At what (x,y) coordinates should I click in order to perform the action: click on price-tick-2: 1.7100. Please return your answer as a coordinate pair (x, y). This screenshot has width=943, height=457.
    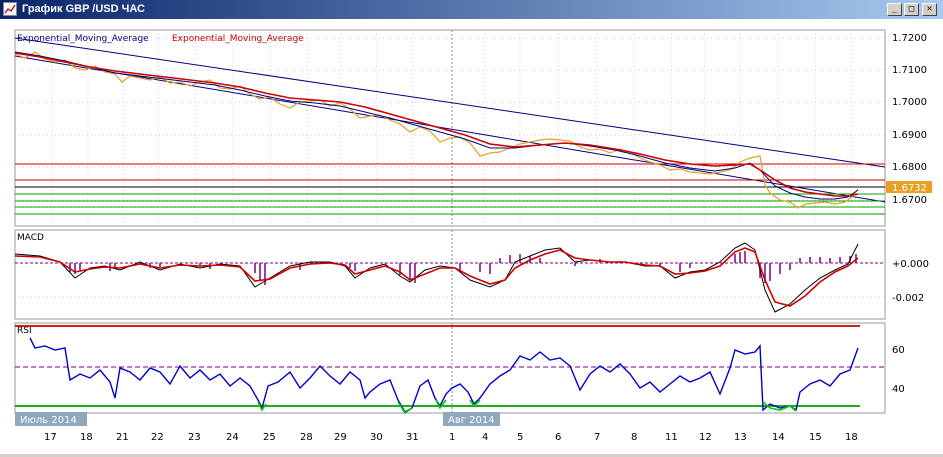
    Looking at the image, I should click on (909, 70).